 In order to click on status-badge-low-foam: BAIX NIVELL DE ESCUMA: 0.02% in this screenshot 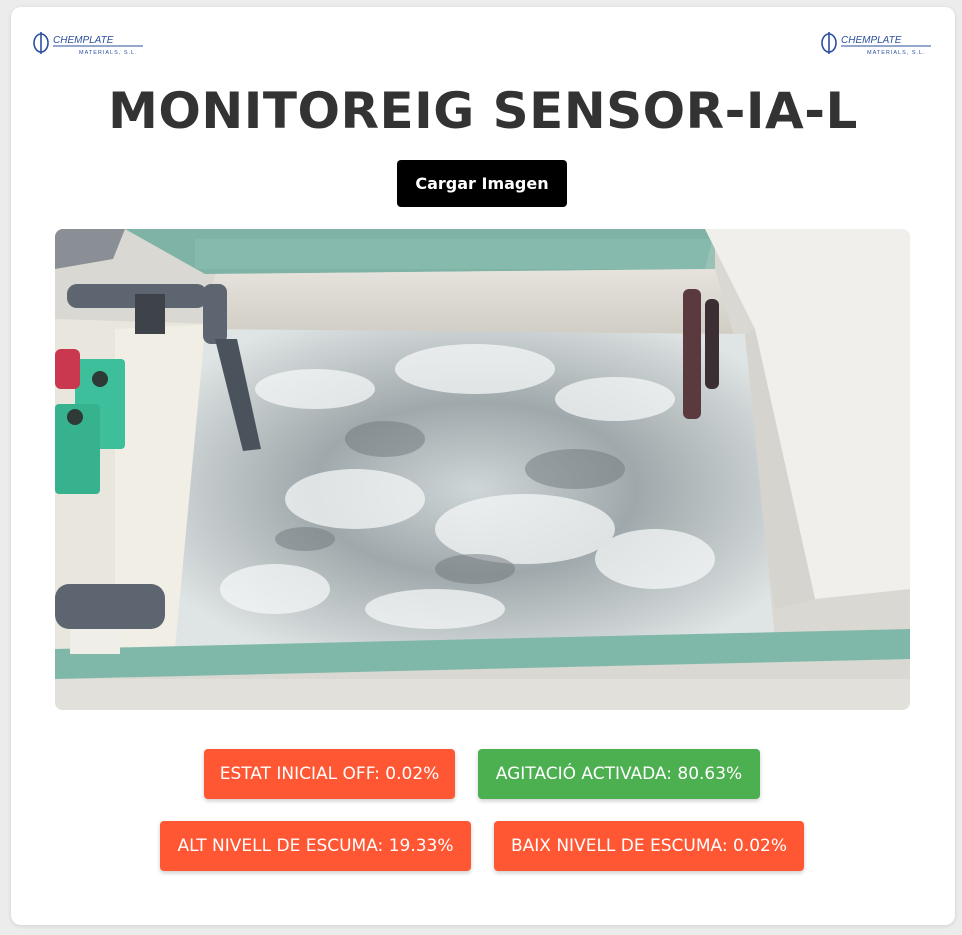, I will do `click(649, 846)`.